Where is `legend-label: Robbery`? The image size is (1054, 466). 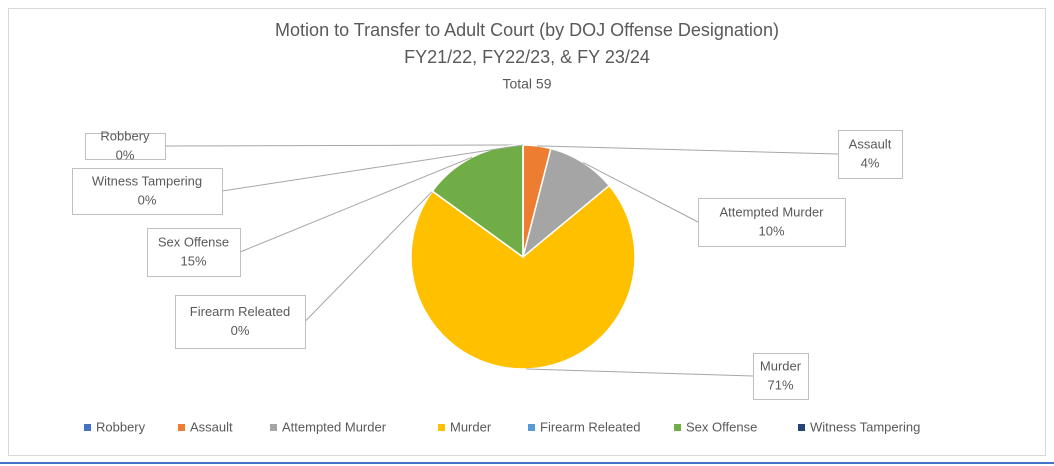
legend-label: Robbery is located at coordinates (121, 426).